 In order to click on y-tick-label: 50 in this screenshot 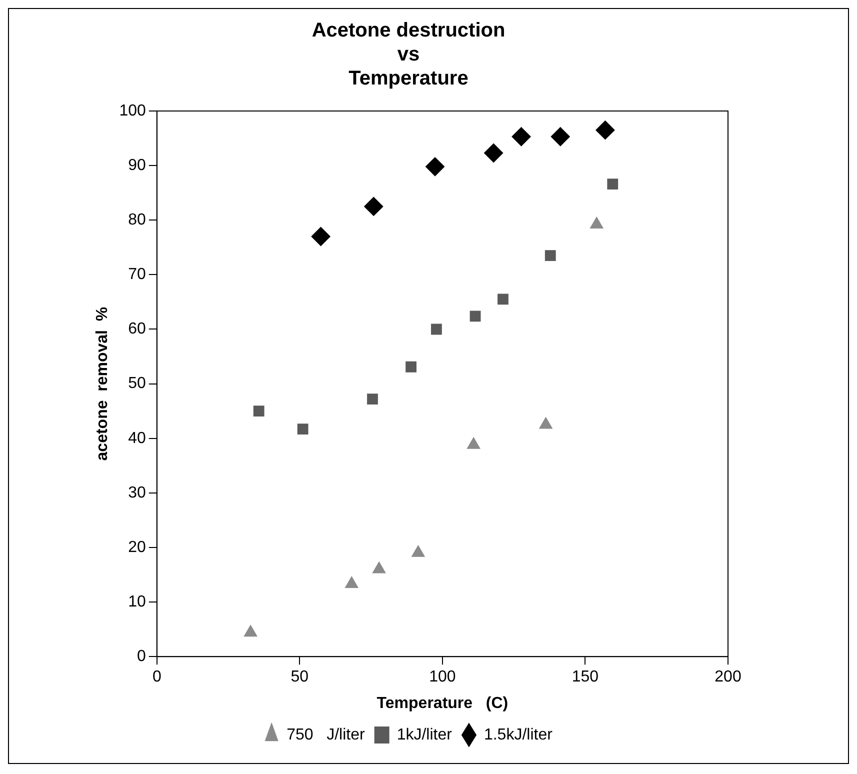, I will do `click(137, 383)`.